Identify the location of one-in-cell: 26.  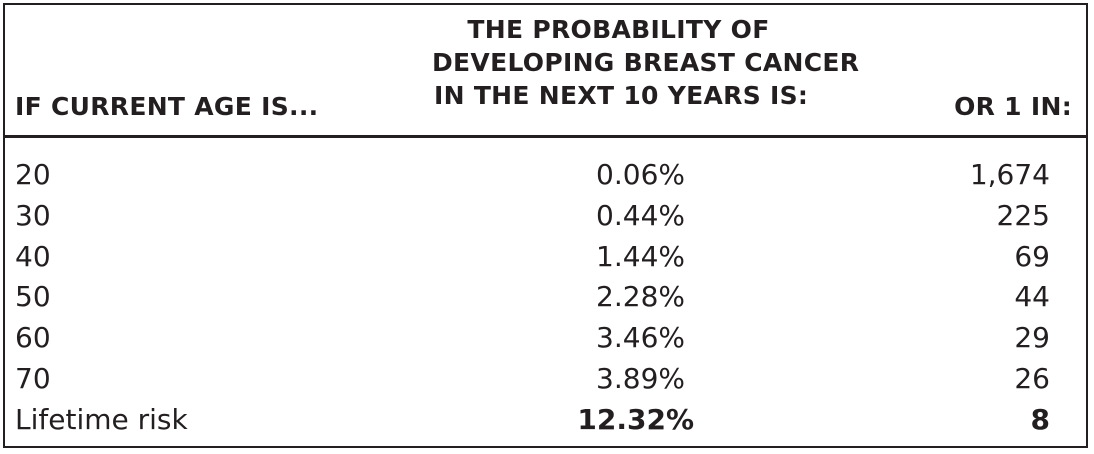
(1032, 378).